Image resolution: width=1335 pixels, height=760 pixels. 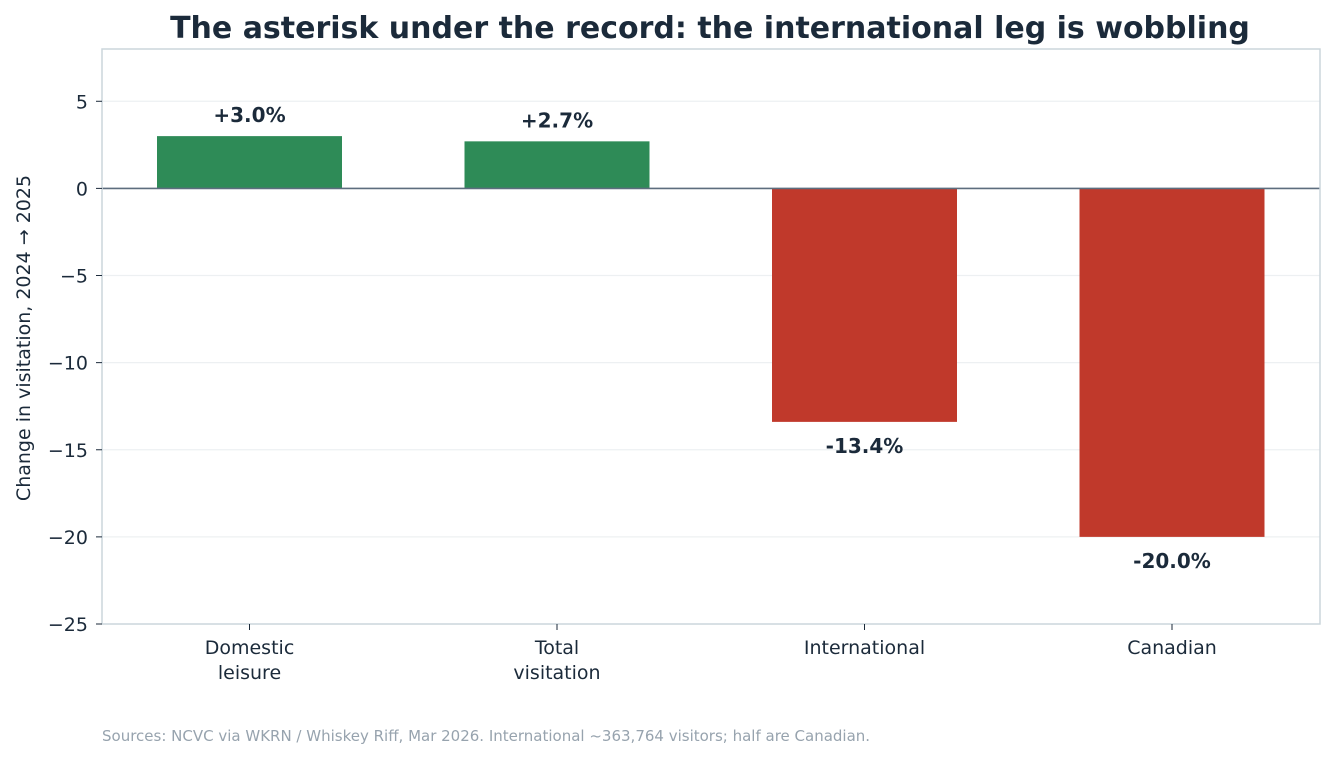 What do you see at coordinates (82, 102) in the screenshot?
I see `y-tick-label: 5` at bounding box center [82, 102].